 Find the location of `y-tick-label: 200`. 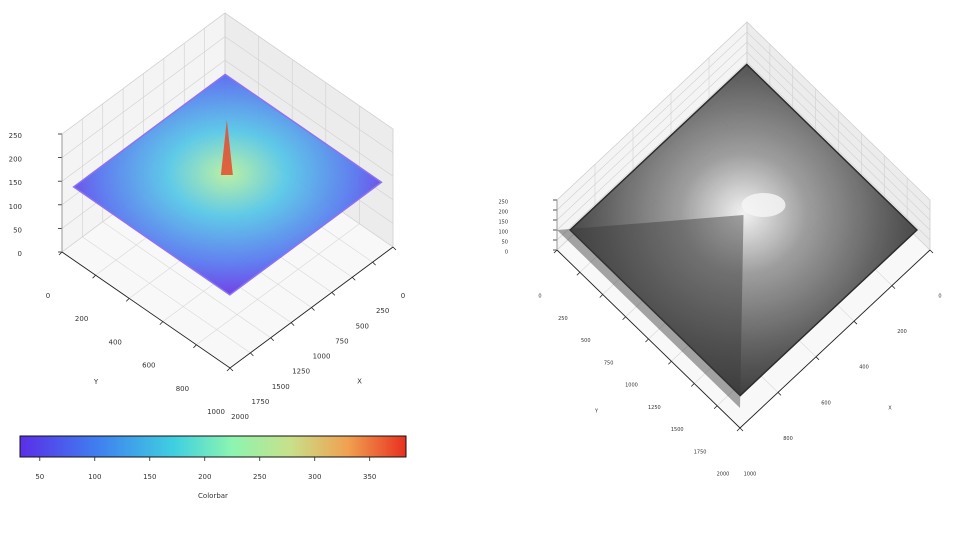

y-tick-label: 200 is located at coordinates (81, 319).